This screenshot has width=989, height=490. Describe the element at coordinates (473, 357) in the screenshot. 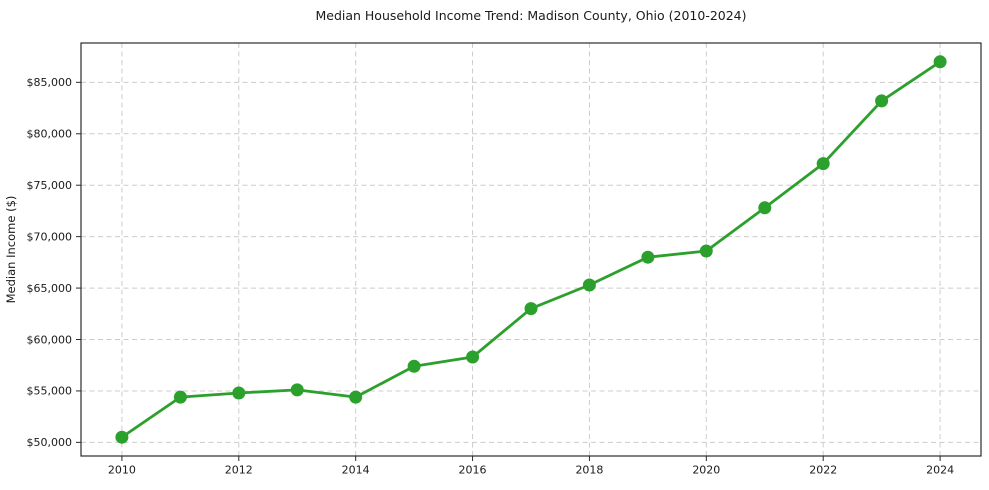

I see `data-point-2016` at that location.